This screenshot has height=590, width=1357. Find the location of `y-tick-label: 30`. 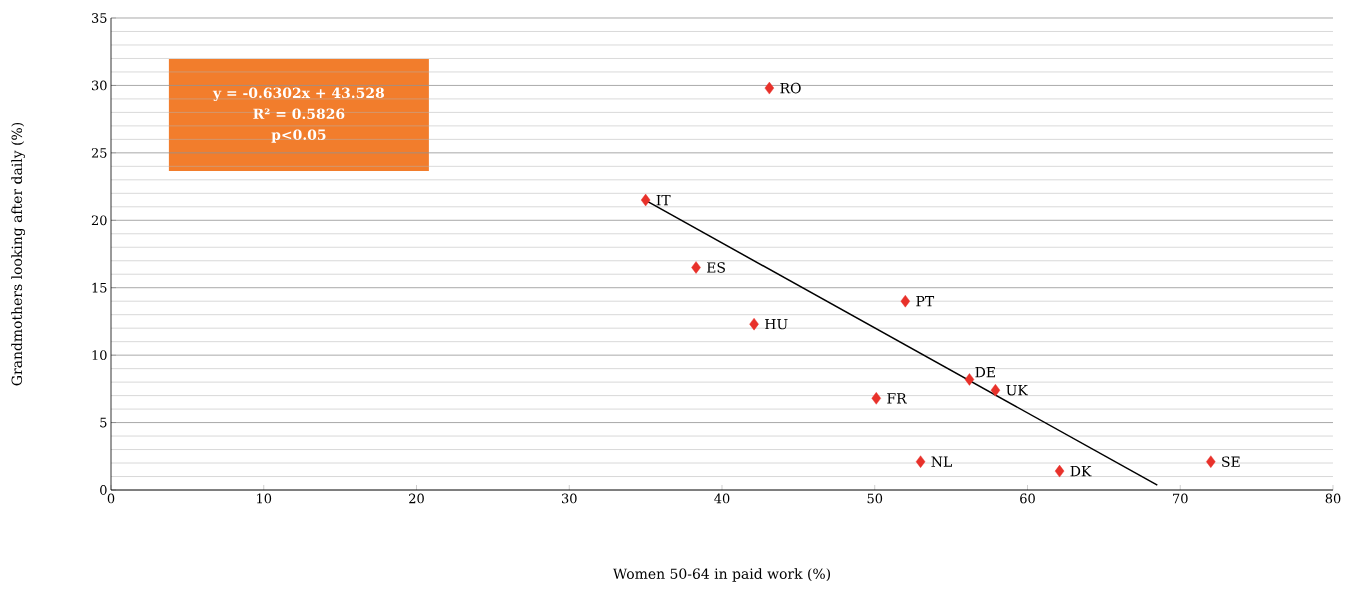

y-tick-label: 30 is located at coordinates (99, 85).